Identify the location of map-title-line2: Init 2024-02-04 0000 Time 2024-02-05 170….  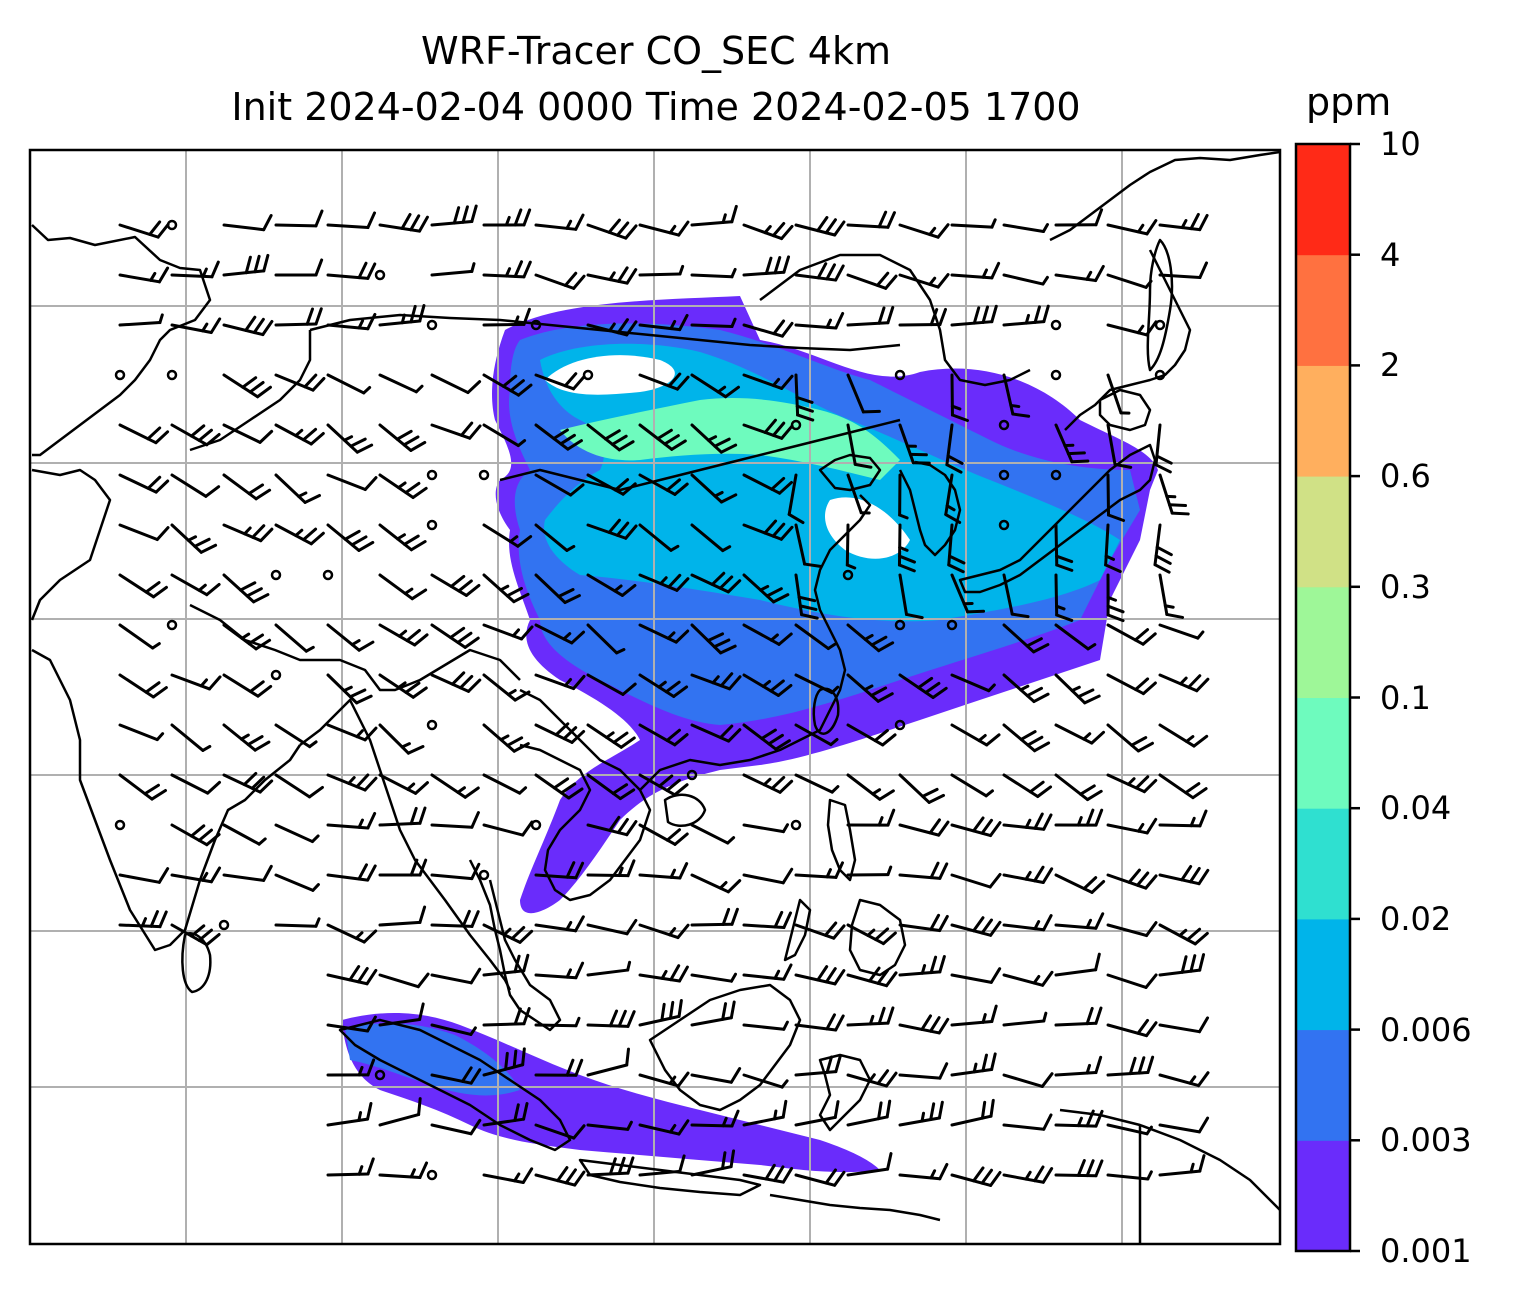
(656, 107).